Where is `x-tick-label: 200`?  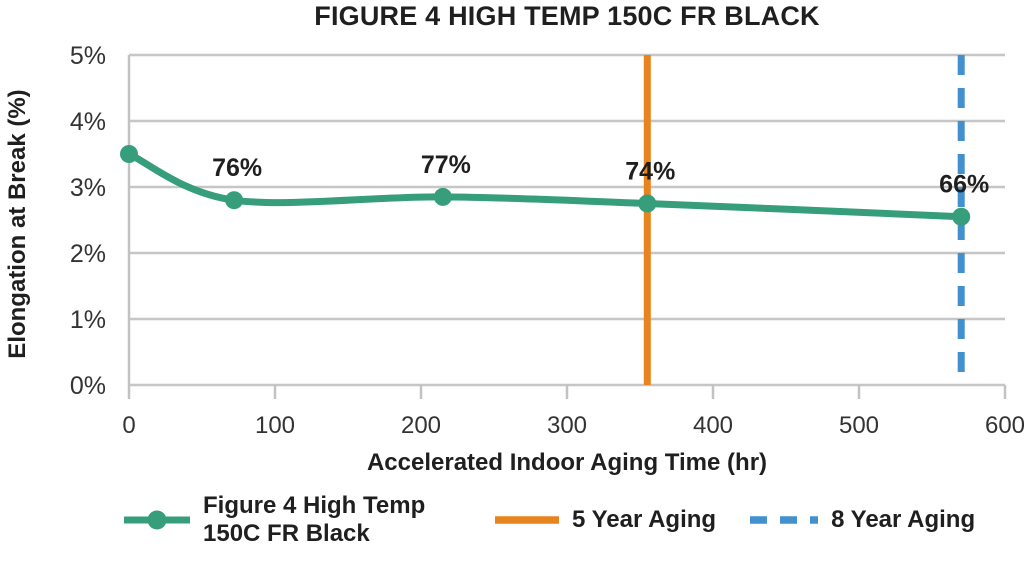 x-tick-label: 200 is located at coordinates (421, 425).